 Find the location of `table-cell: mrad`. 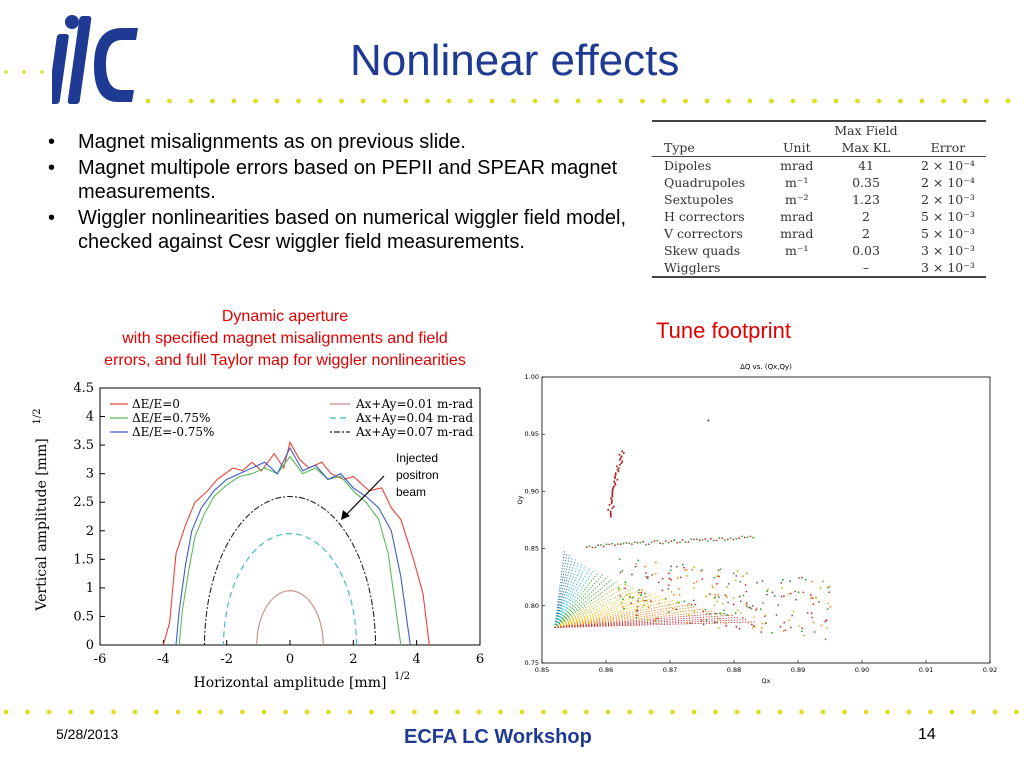

table-cell: mrad is located at coordinates (797, 165).